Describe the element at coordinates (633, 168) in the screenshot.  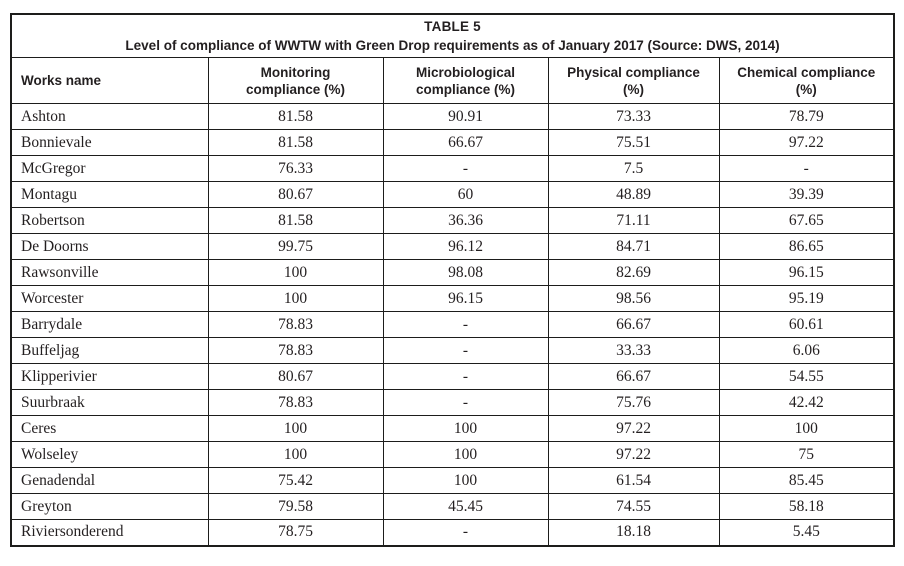
I see `value-cell: 7.5` at that location.